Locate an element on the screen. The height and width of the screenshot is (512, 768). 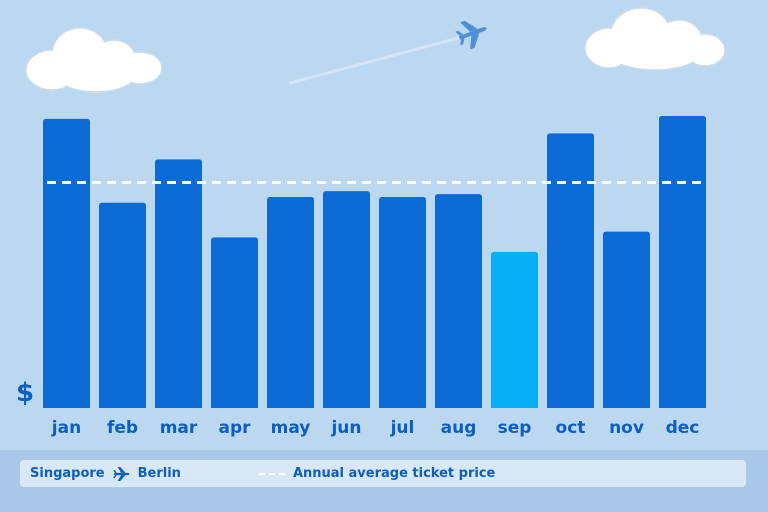
month-label: apr is located at coordinates (234, 428).